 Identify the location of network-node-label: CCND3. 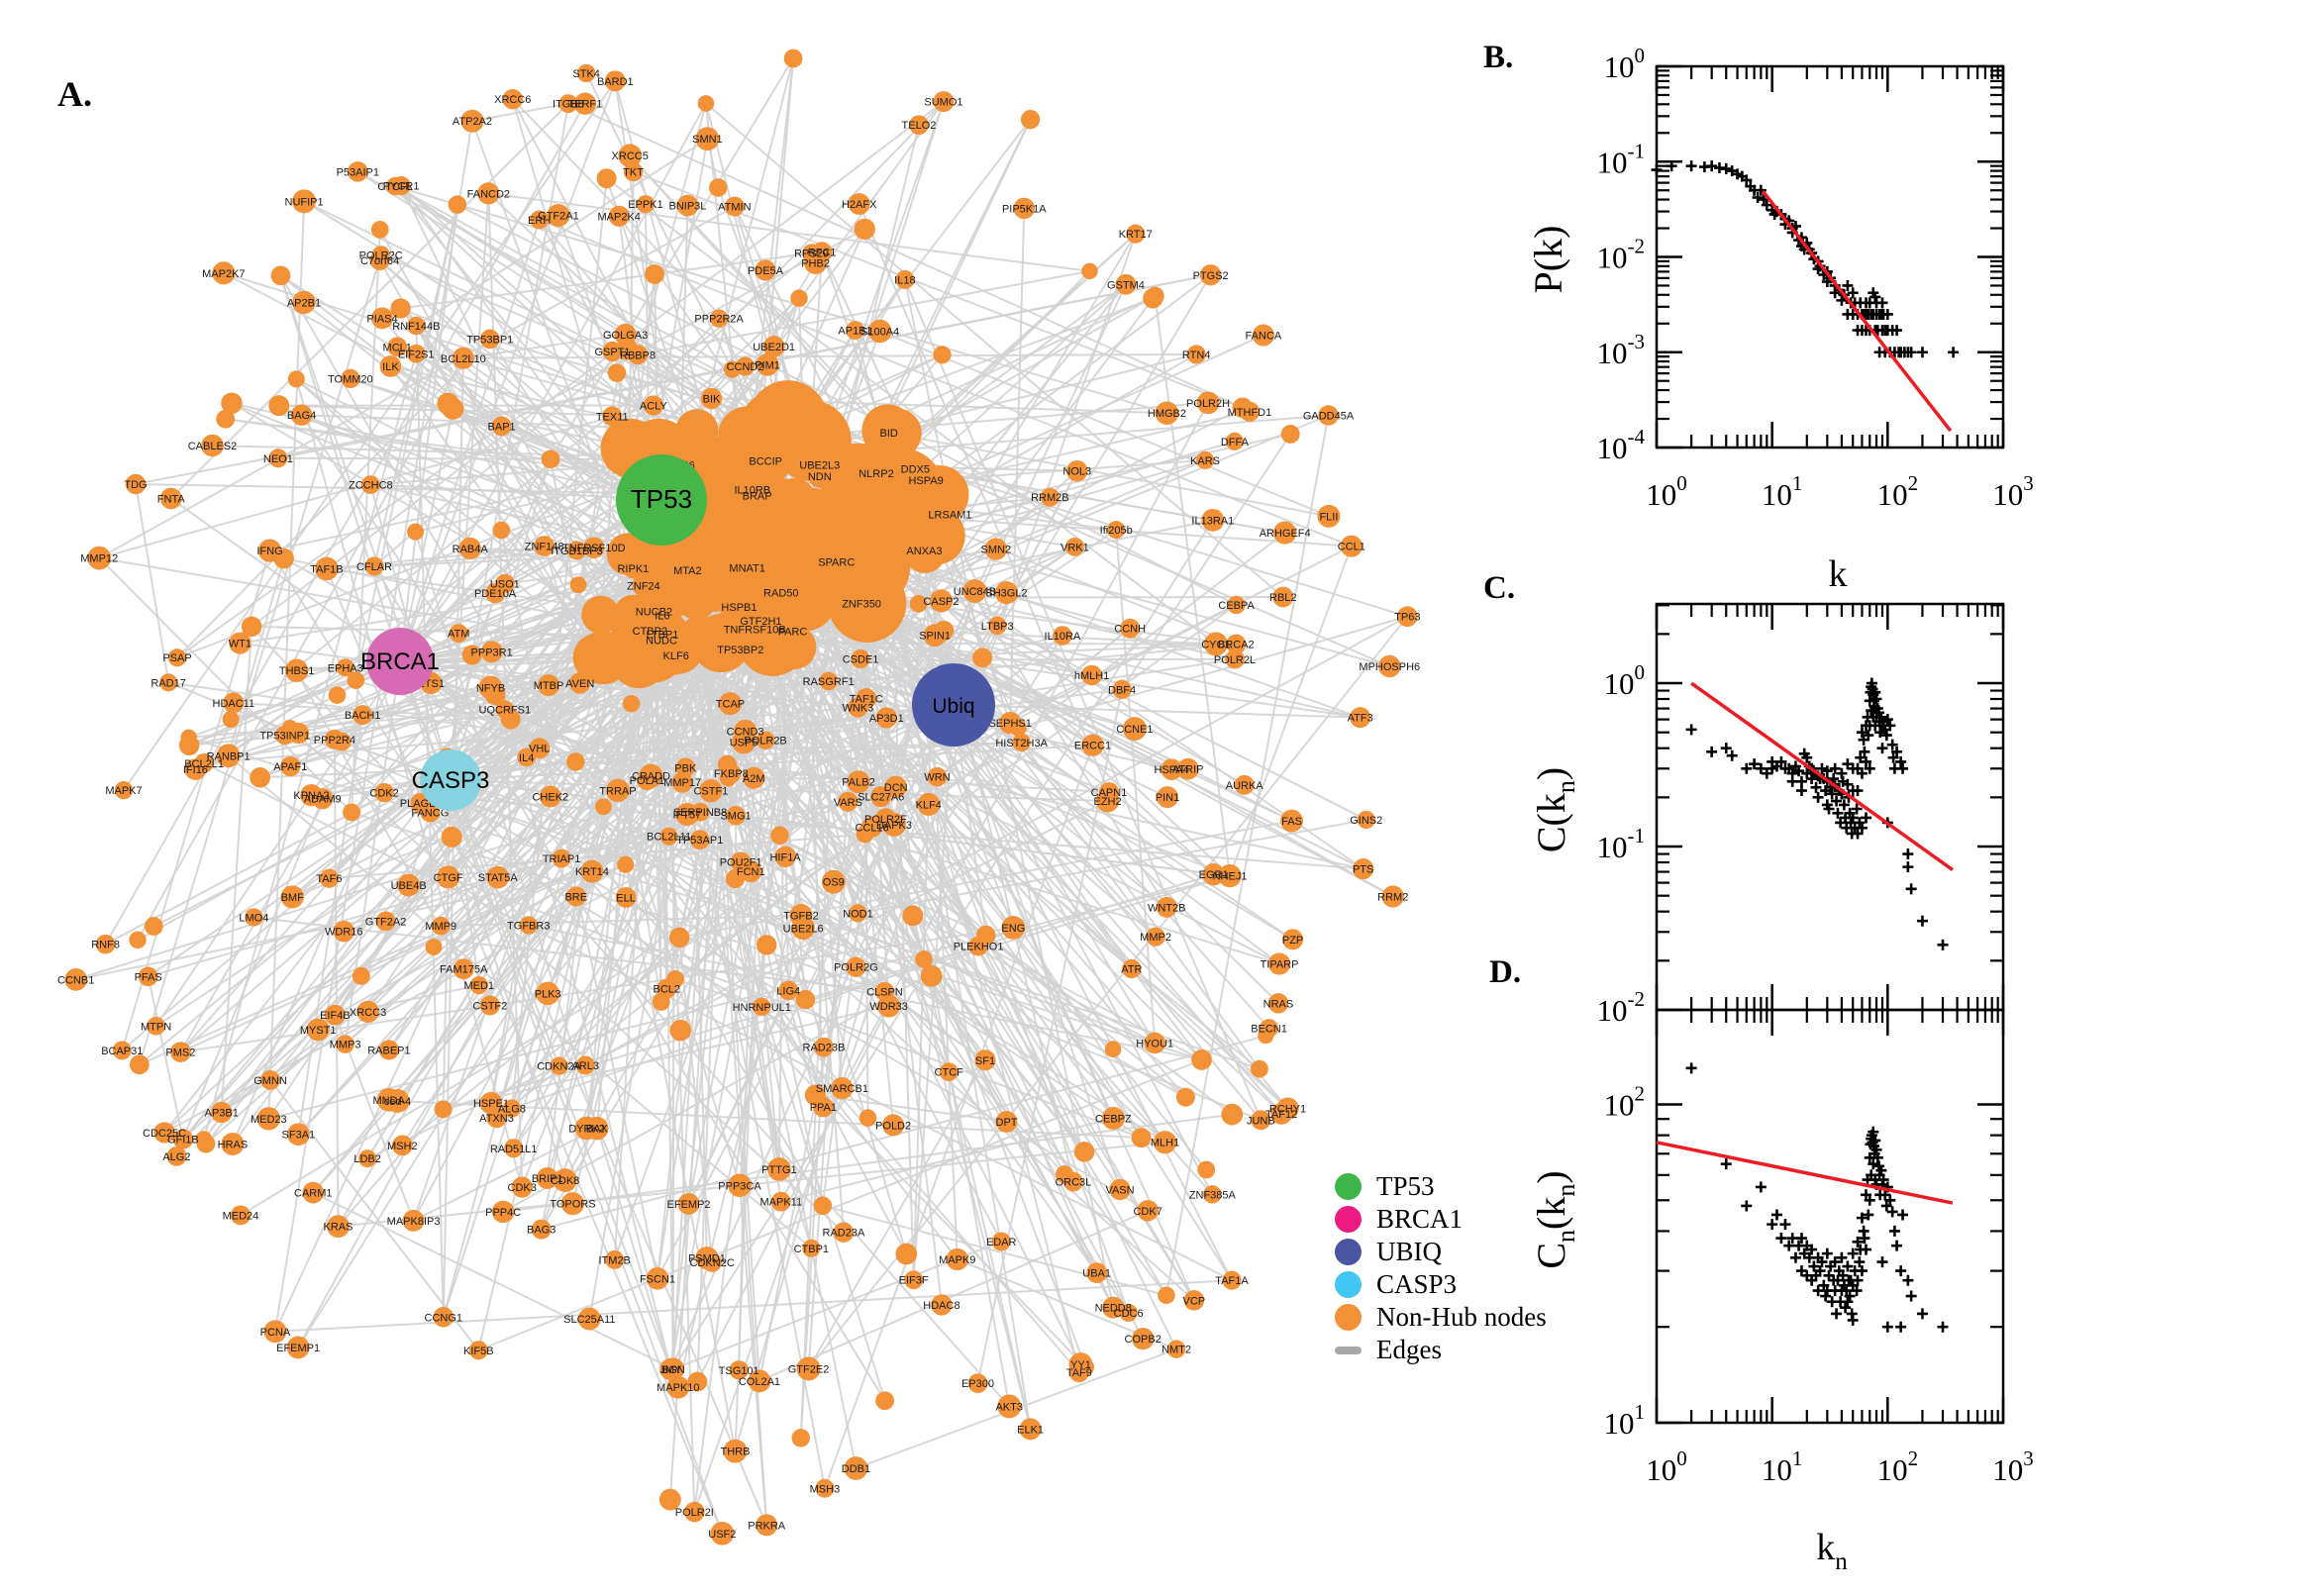
(745, 733).